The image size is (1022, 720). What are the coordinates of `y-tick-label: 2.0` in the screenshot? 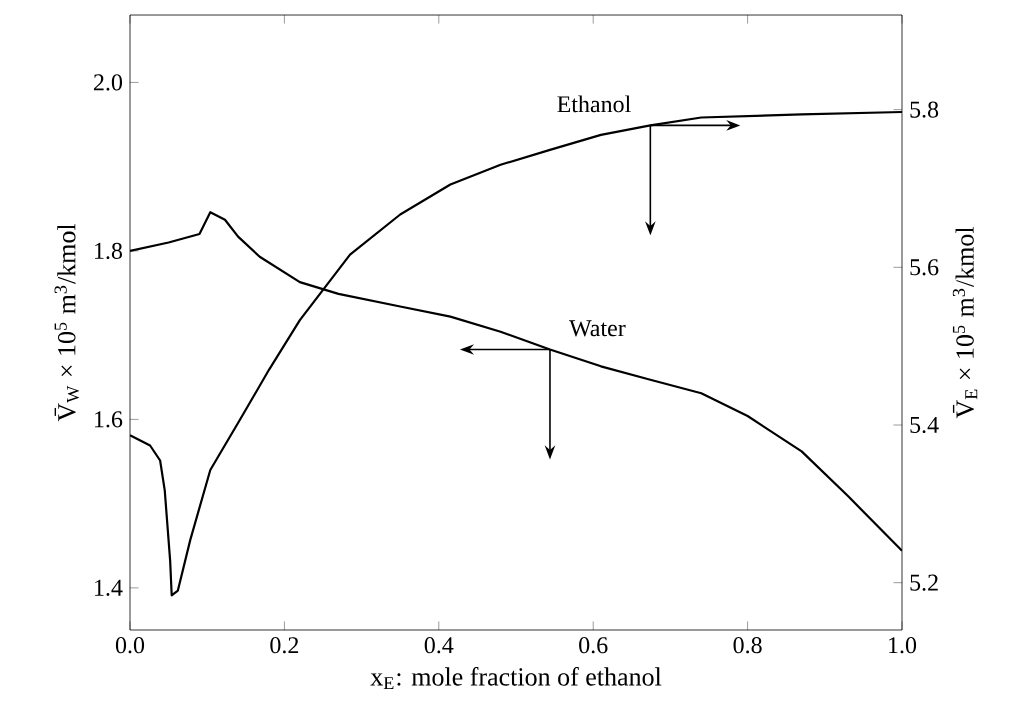 It's located at (108, 82).